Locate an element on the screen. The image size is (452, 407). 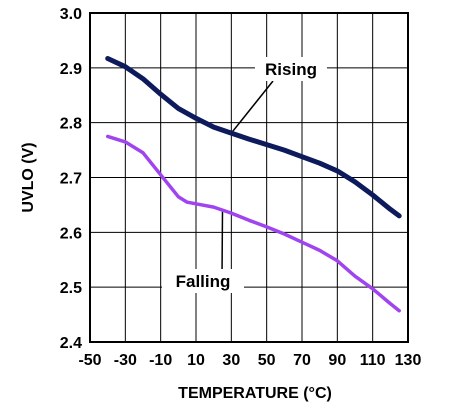
x-tick-label: 50 is located at coordinates (267, 360).